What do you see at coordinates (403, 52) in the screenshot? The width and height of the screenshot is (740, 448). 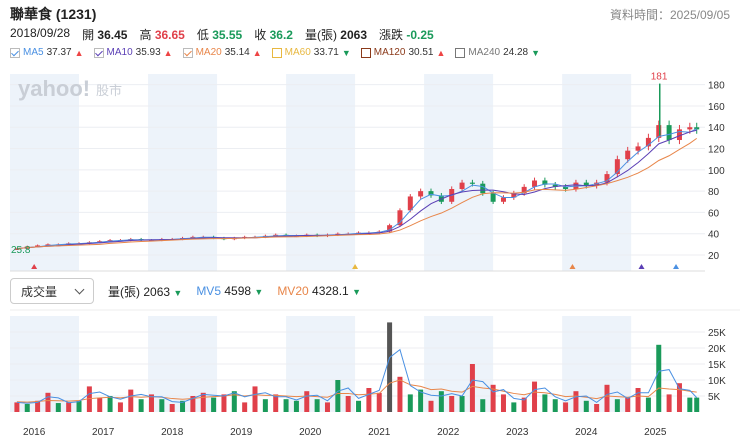 I see `ma-toggle-ma120: MA120 30.51 ▲` at bounding box center [403, 52].